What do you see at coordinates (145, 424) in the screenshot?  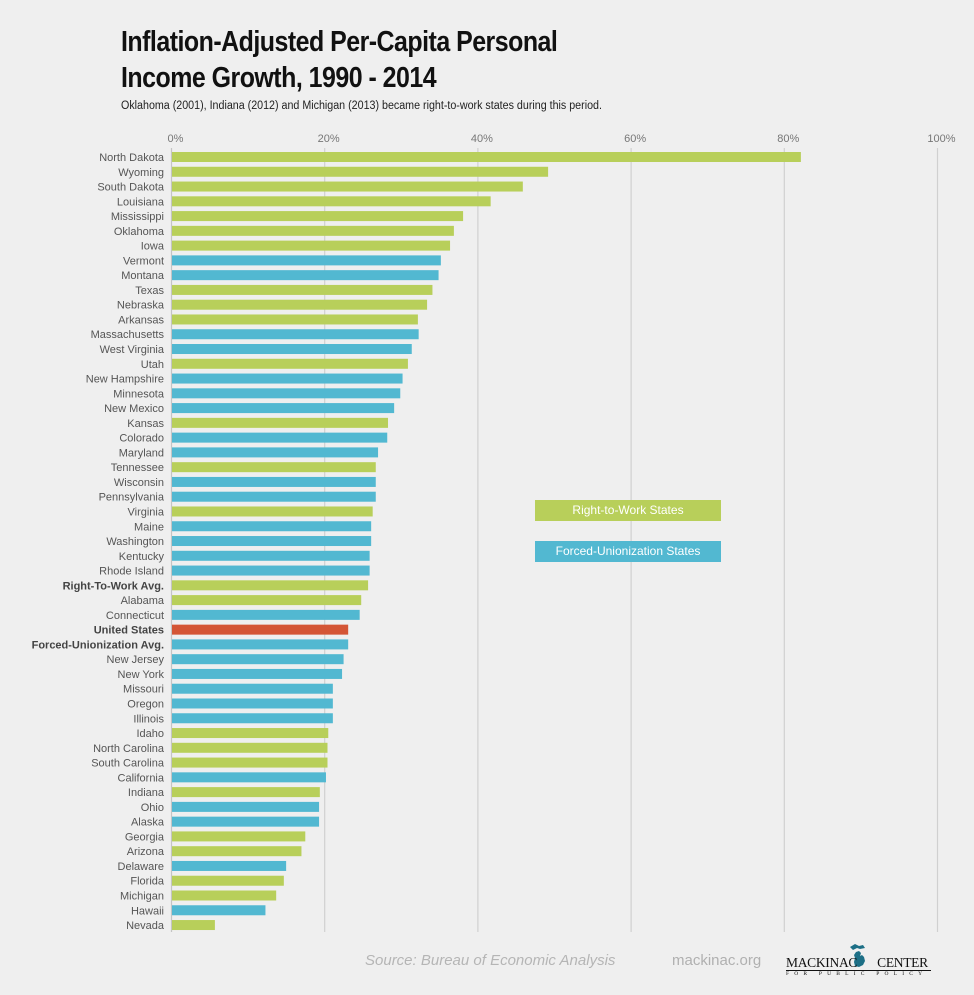 I see `category-label: Kansas` at bounding box center [145, 424].